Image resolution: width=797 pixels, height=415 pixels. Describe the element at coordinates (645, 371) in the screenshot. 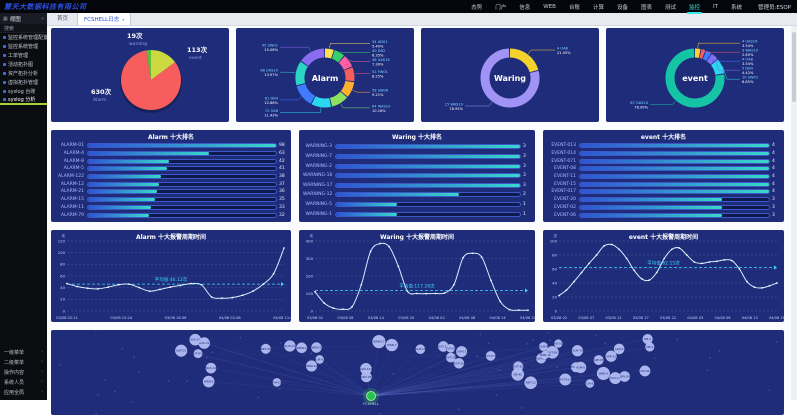

I see `network-node: SW-06` at that location.